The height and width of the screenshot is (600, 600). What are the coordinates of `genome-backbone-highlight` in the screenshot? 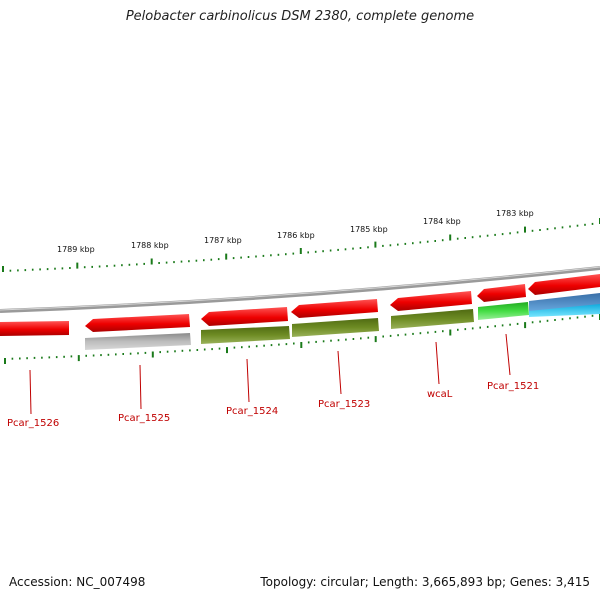 It's located at (300, 288).